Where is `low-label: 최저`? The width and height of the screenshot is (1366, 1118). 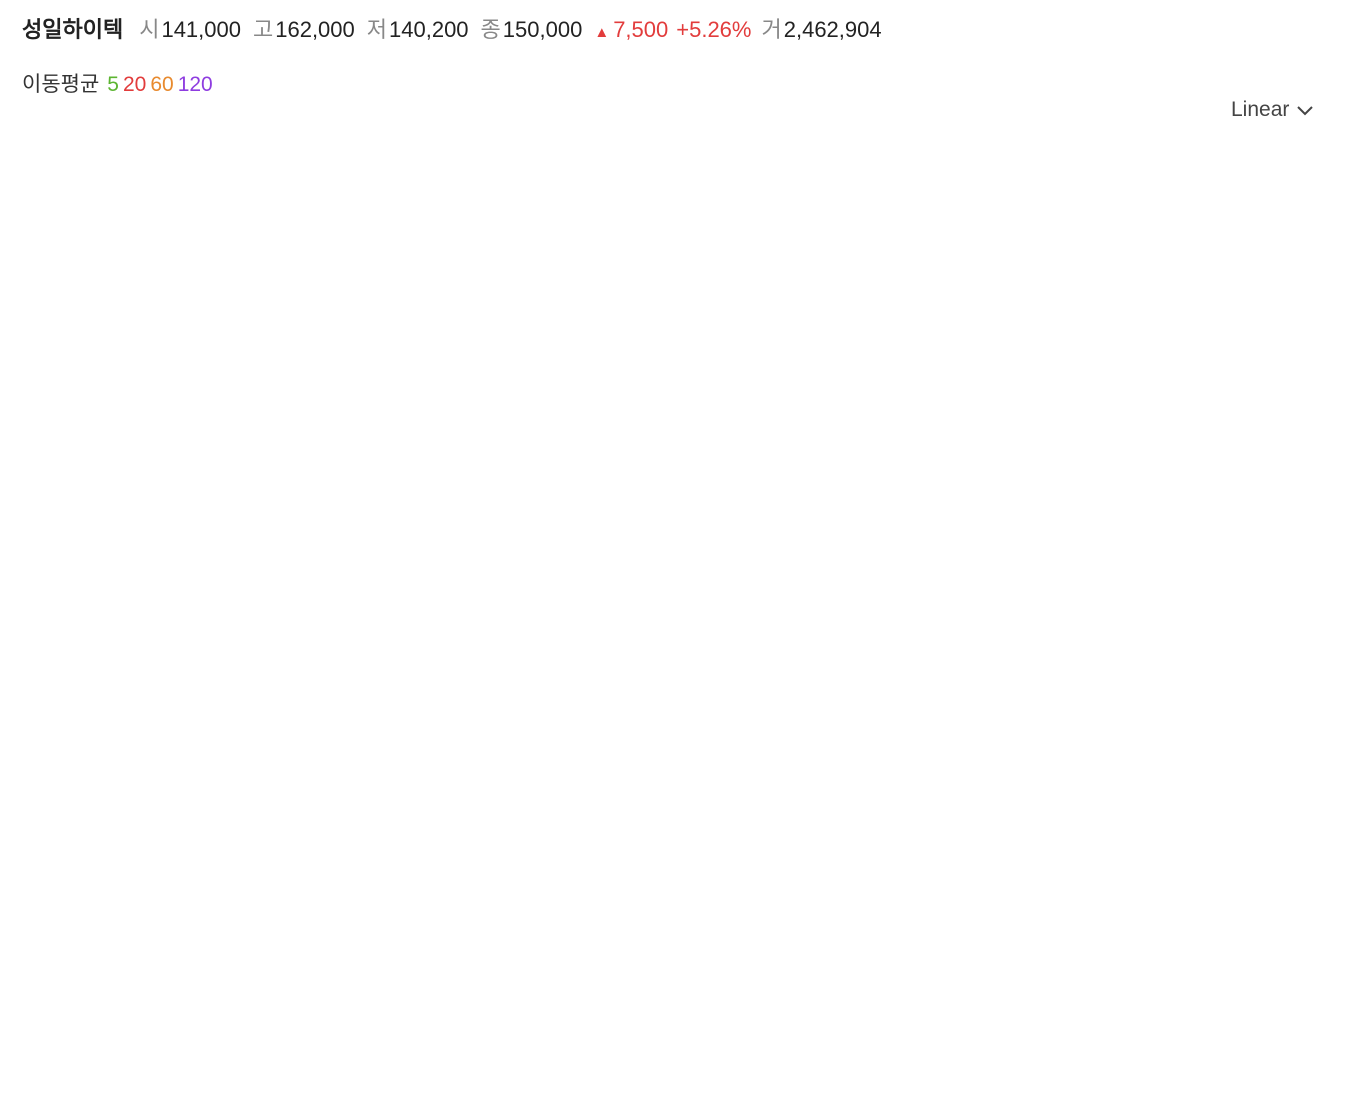 low-label: 최저 is located at coordinates (25, 830).